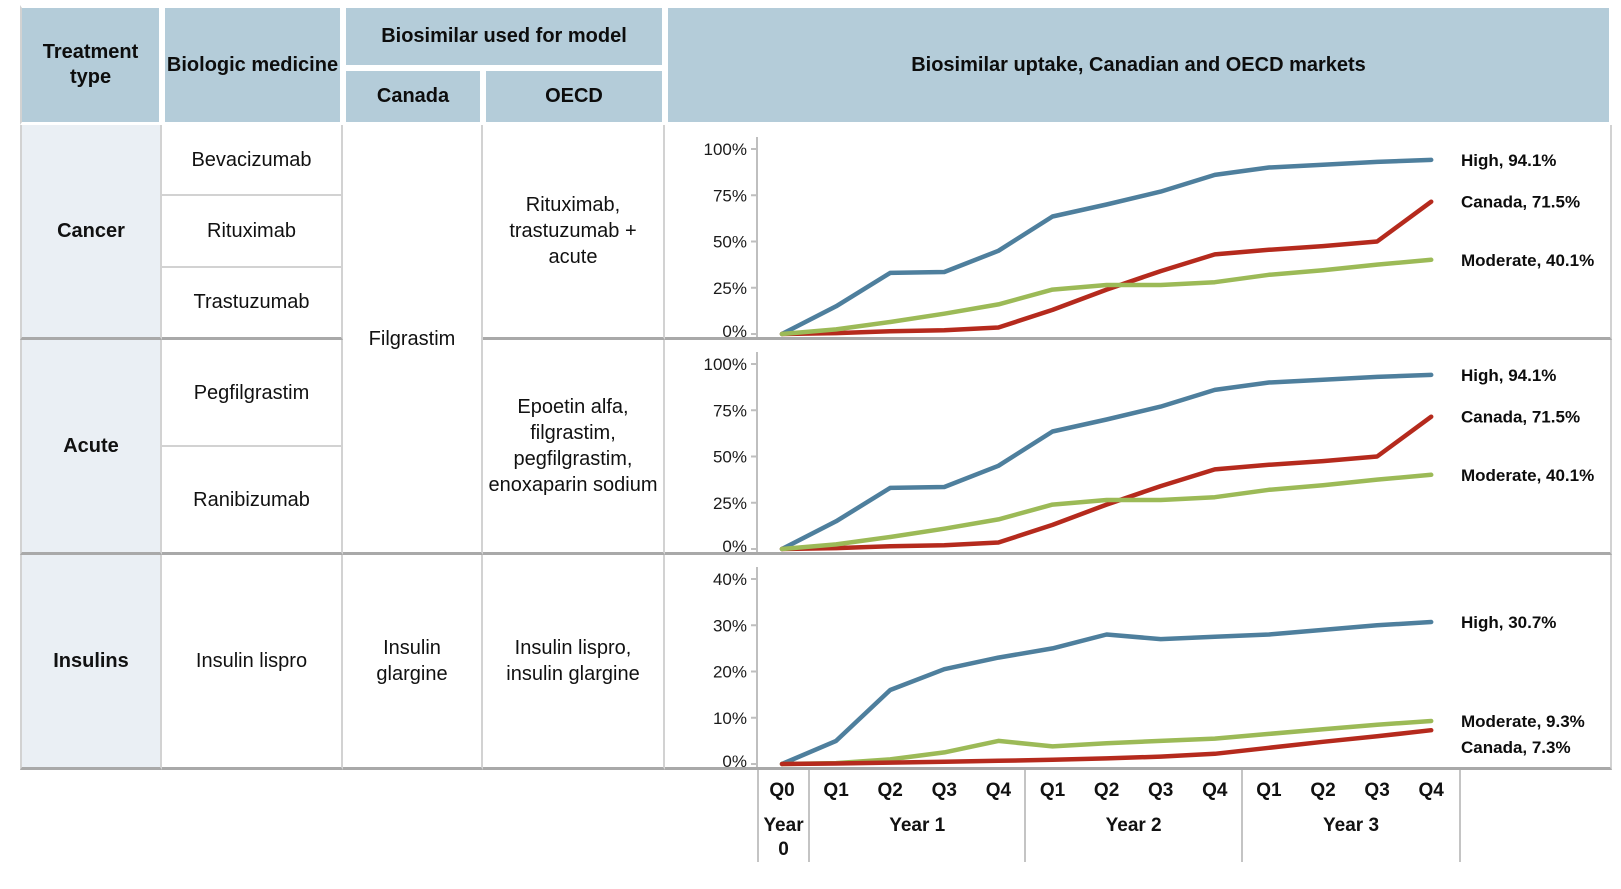  What do you see at coordinates (730, 718) in the screenshot?
I see `y-tick-label: 10%` at bounding box center [730, 718].